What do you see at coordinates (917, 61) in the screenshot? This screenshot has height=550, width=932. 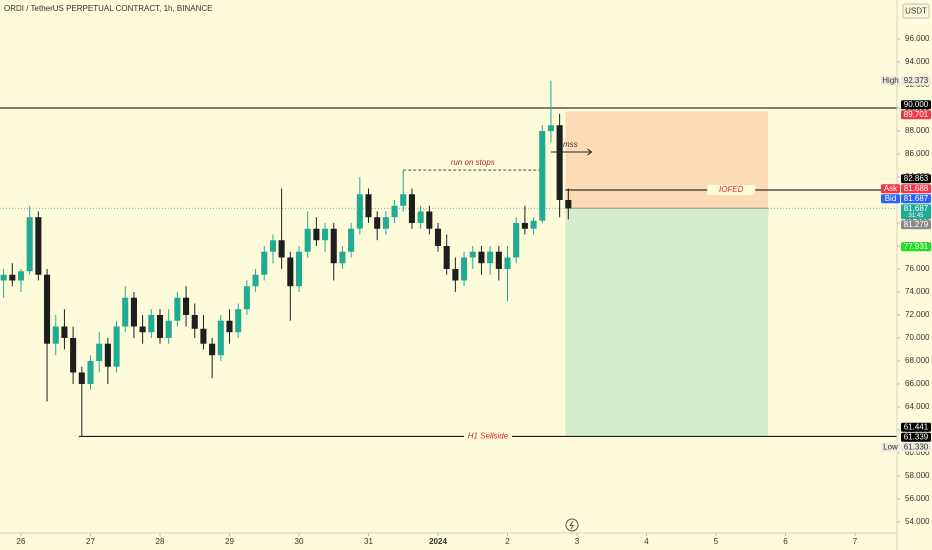 I see `y-tick-label: 94.000` at bounding box center [917, 61].